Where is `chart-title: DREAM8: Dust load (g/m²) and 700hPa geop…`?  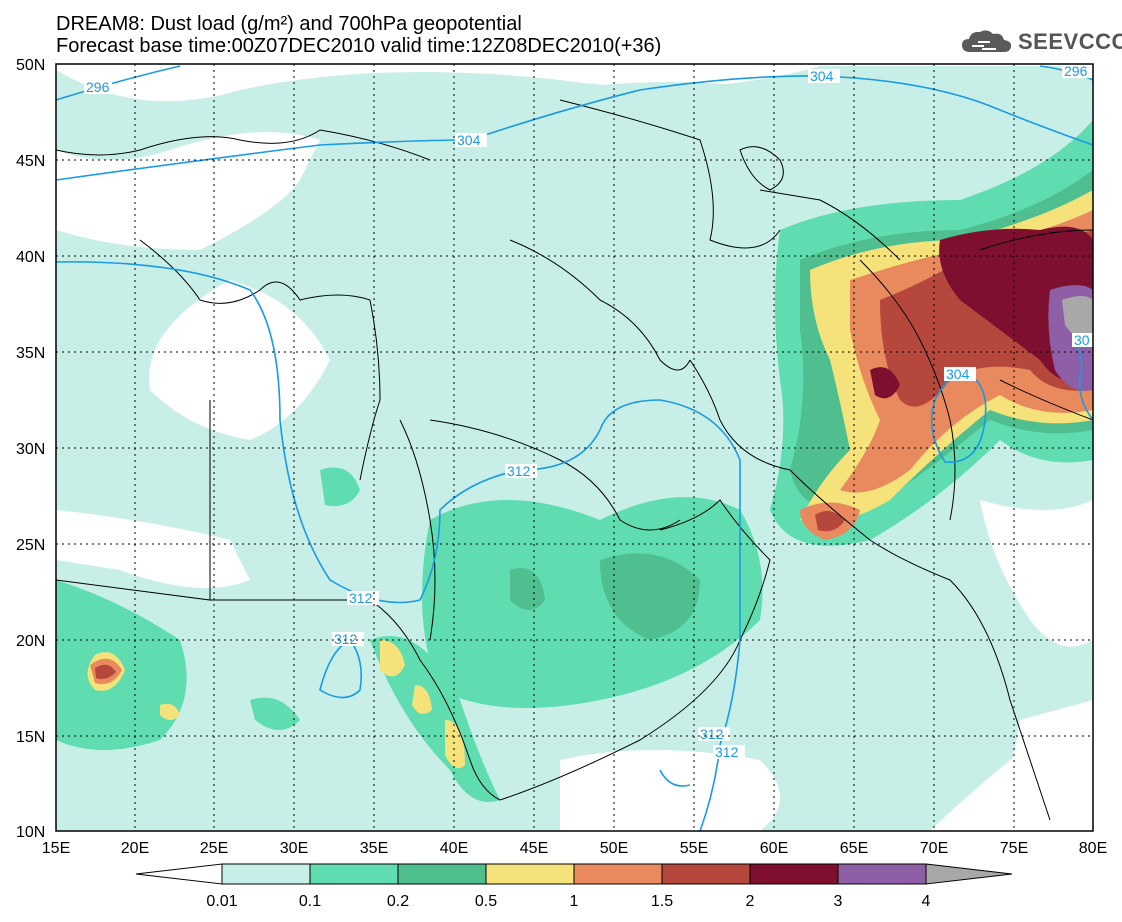
chart-title: DREAM8: Dust load (g/m²) and 700hPa geop… is located at coordinates (289, 24).